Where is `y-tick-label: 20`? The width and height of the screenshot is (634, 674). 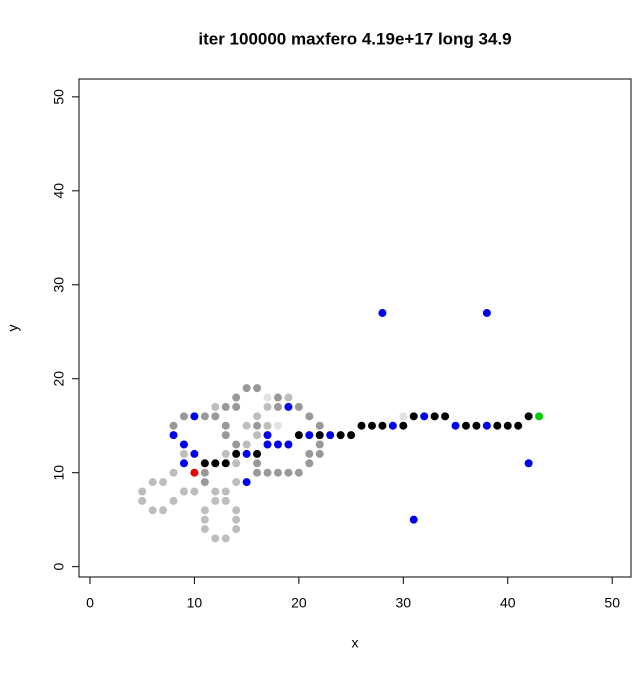 y-tick-label: 20 is located at coordinates (59, 379).